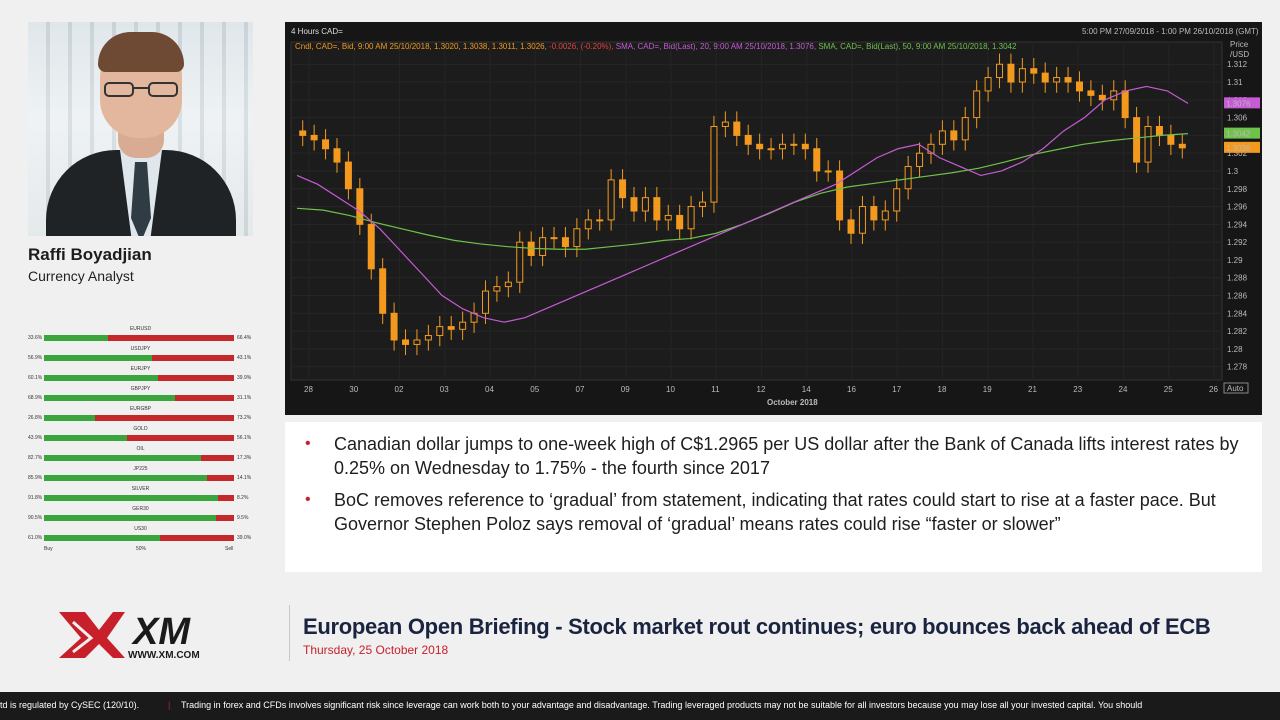 The image size is (1280, 720). Describe the element at coordinates (625, 389) in the screenshot. I see `x-tick-label: 09` at that location.